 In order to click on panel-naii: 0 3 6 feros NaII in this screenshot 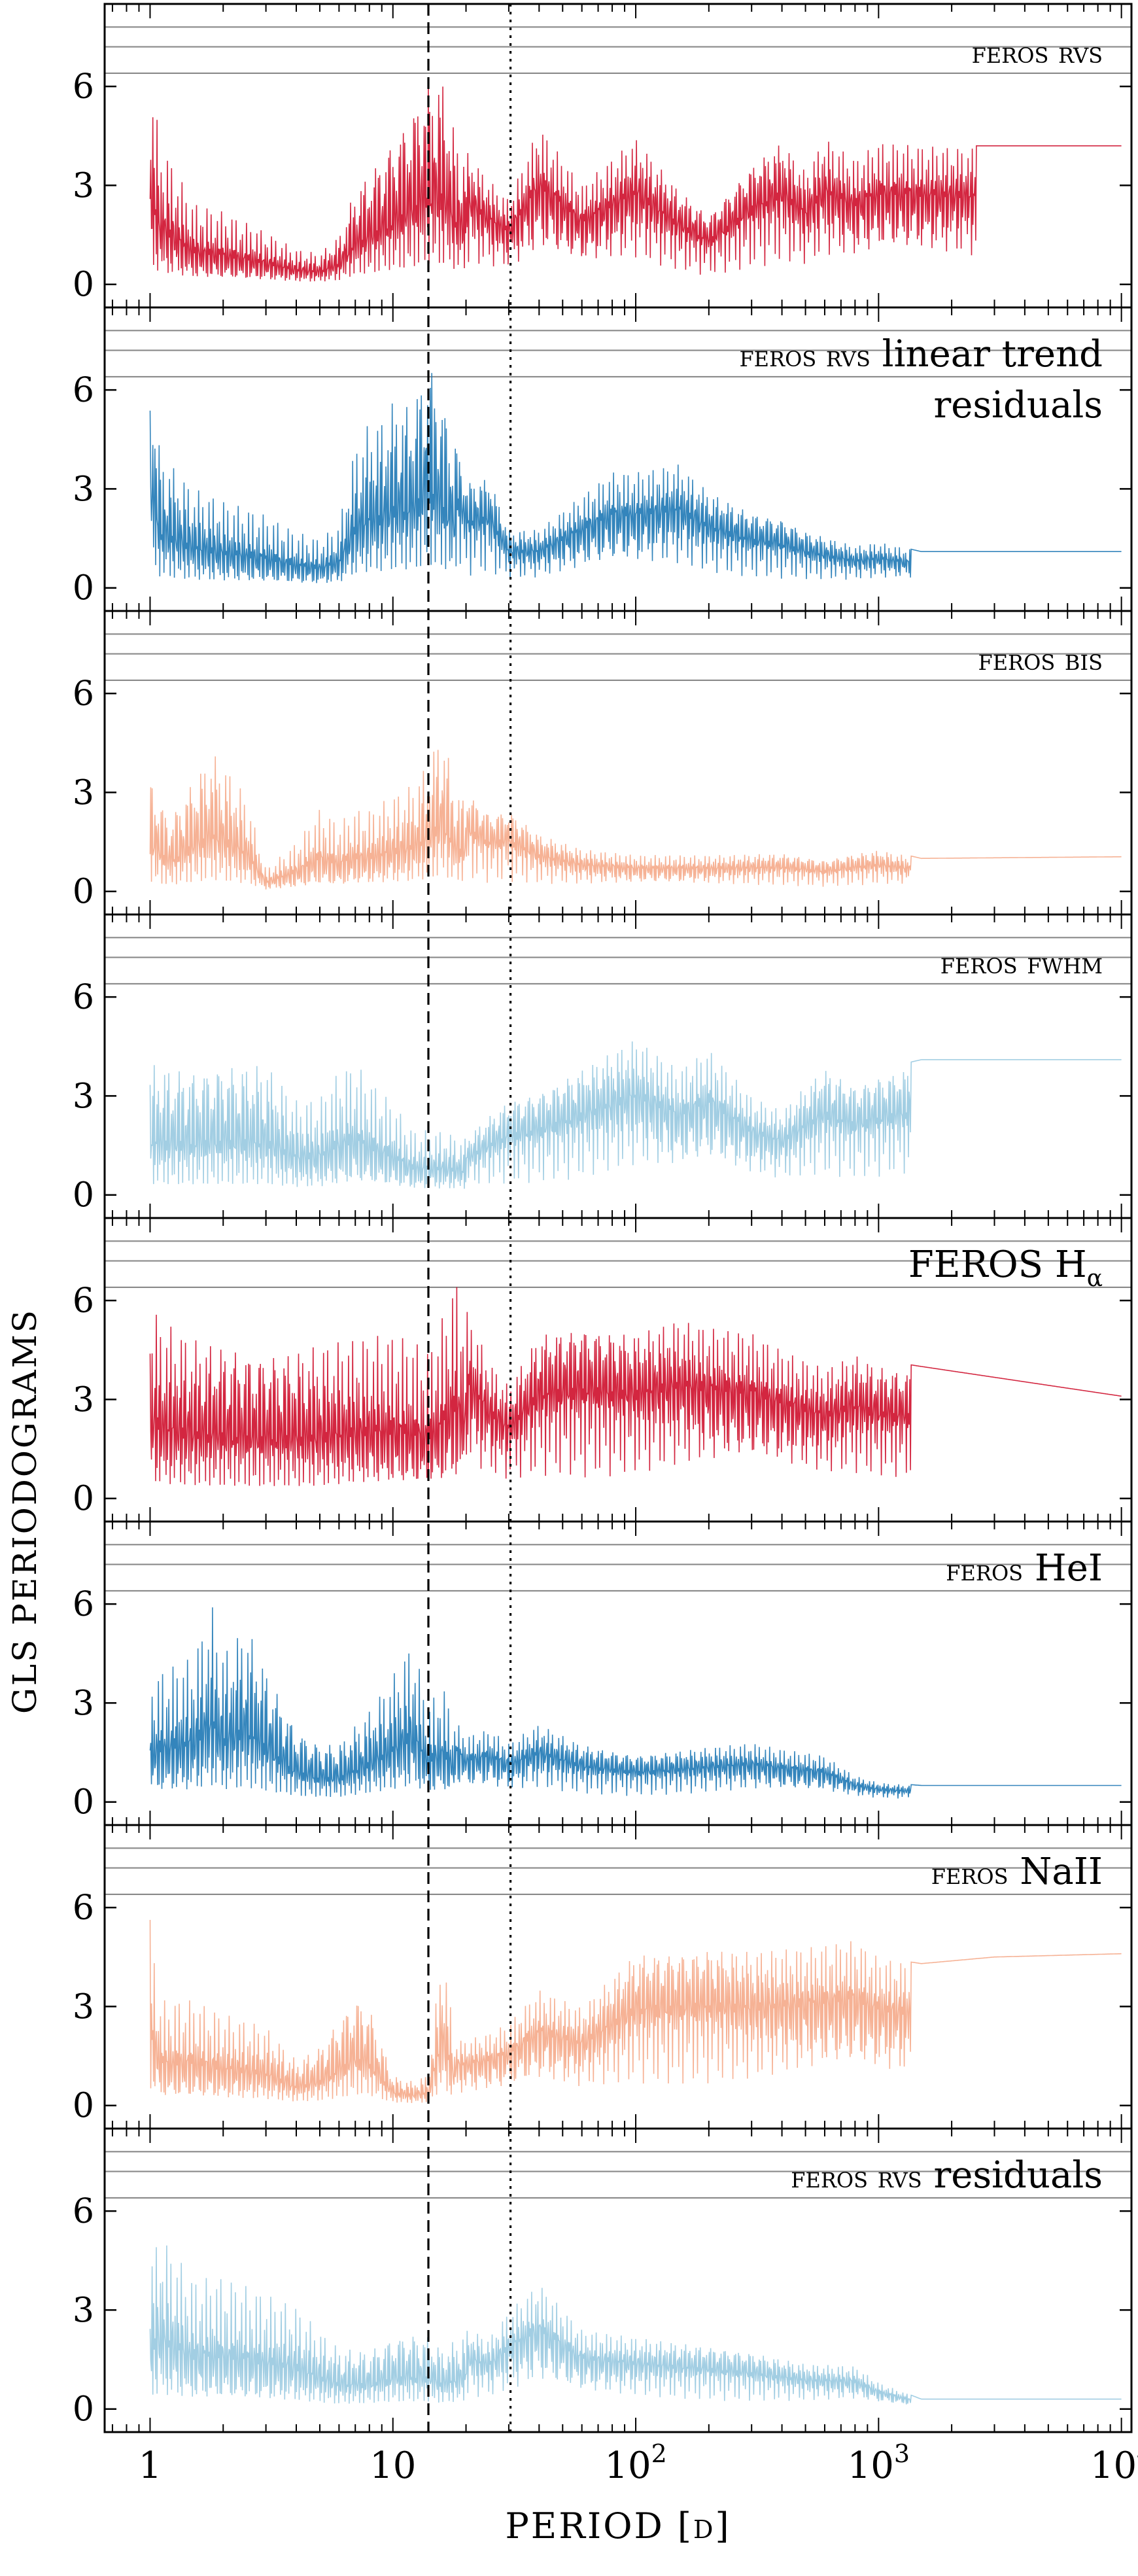, I will do `click(603, 1977)`.